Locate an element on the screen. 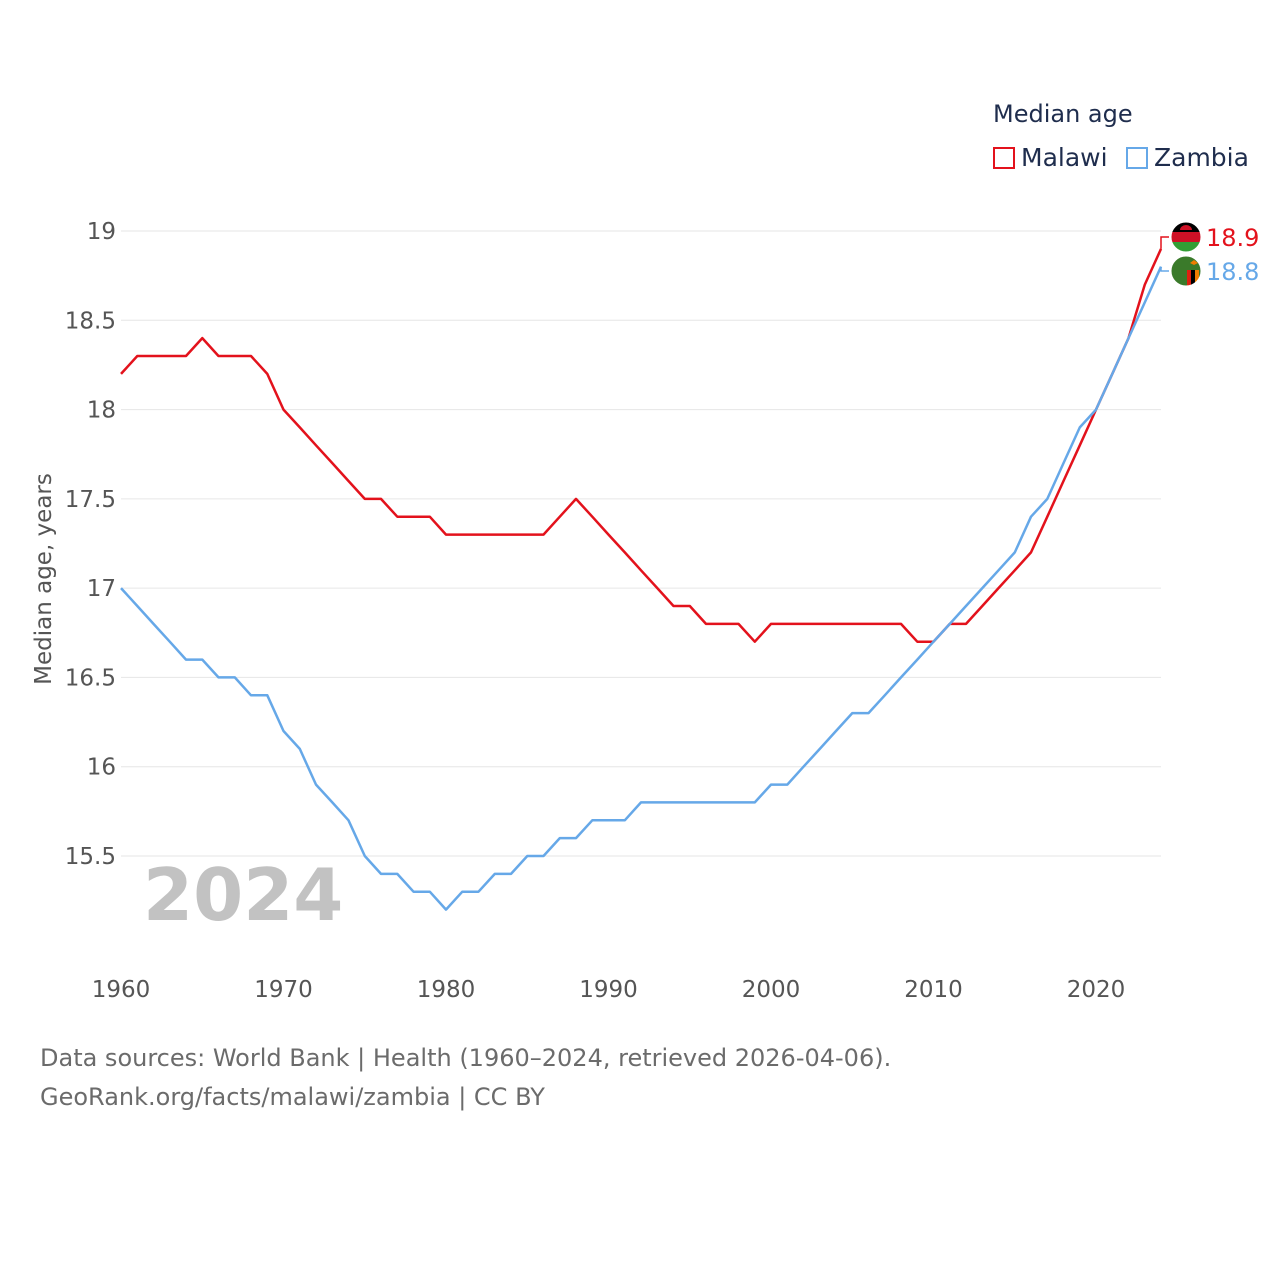  x-tick-label: 1960 is located at coordinates (121, 990).